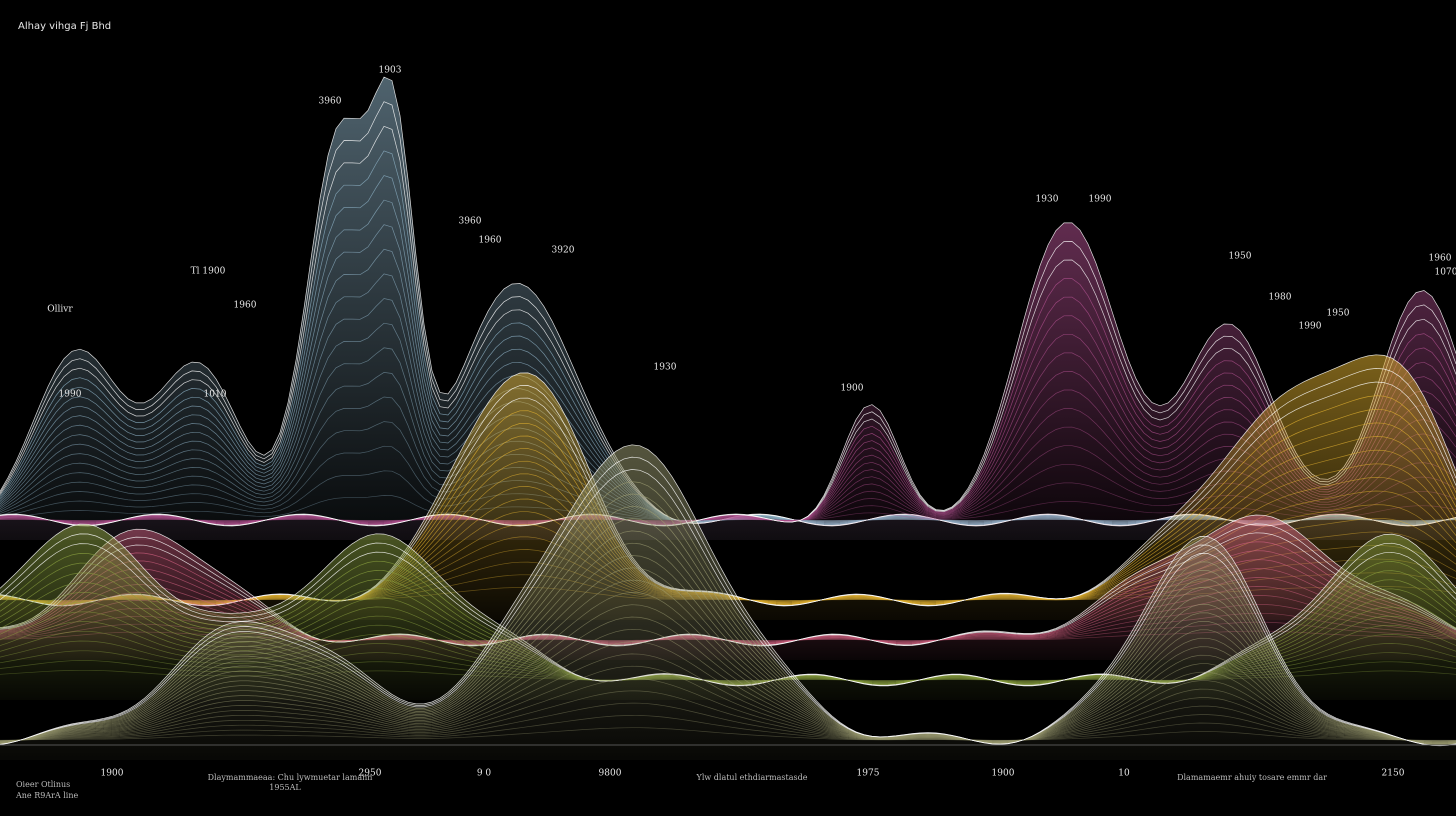 The height and width of the screenshot is (816, 1456). Describe the element at coordinates (60, 310) in the screenshot. I see `peak-label: Ollivr` at that location.